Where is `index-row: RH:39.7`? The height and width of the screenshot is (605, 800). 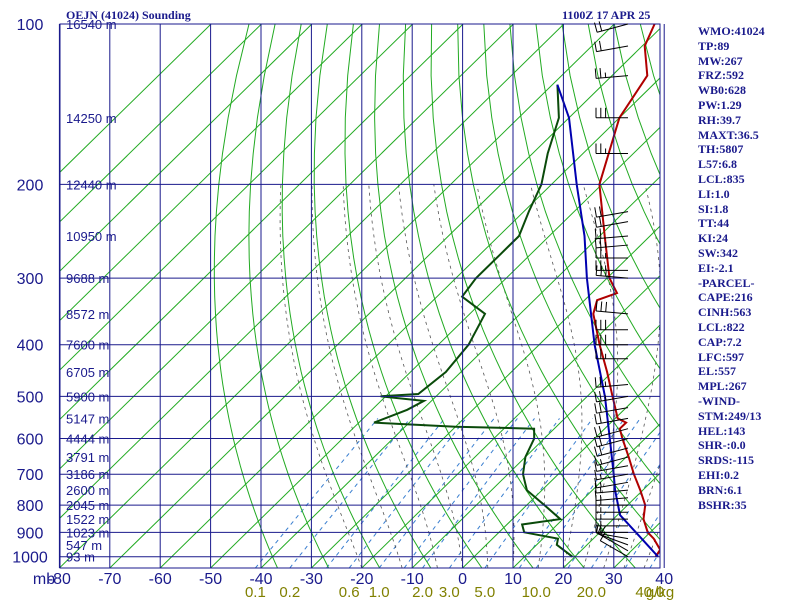 index-row: RH:39.7 is located at coordinates (749, 120).